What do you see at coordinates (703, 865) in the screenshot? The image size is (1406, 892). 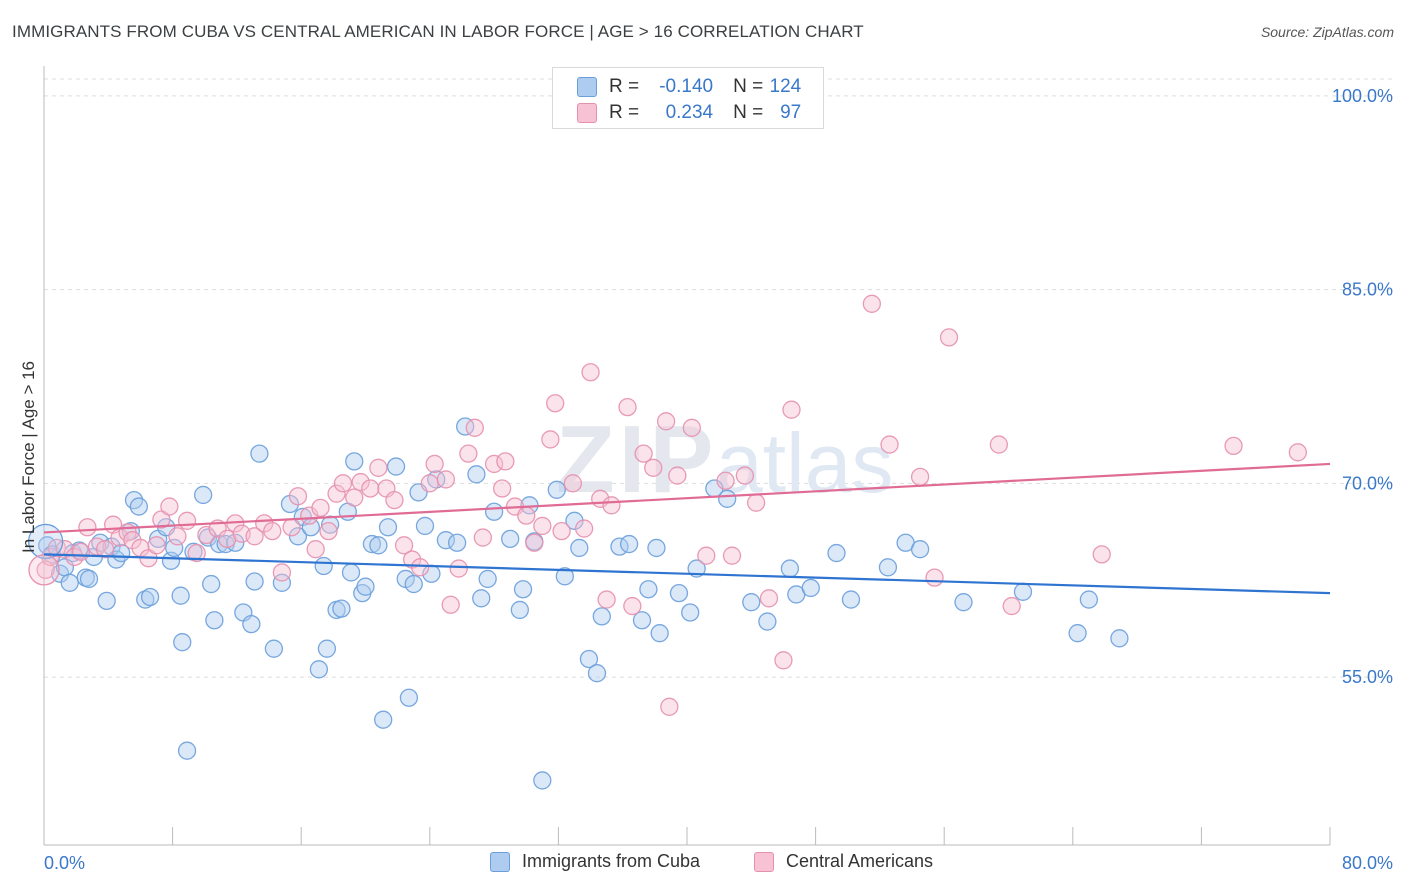 I see `series-legend: Immigrants from Cuba Central Americans` at bounding box center [703, 865].